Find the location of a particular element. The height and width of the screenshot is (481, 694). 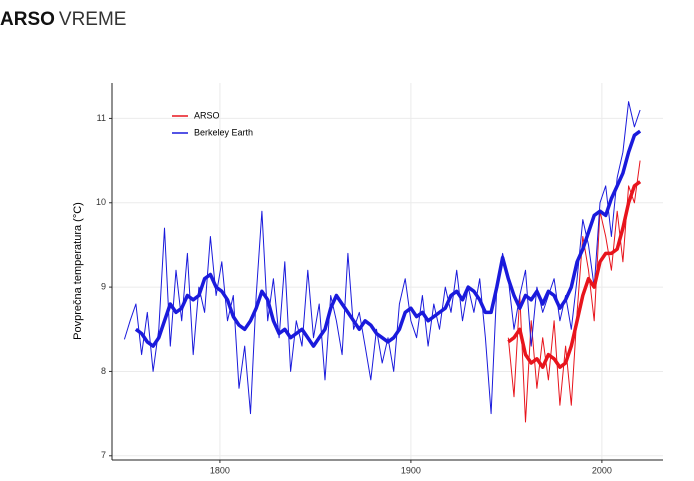

y-tick-label: 9 is located at coordinates (103, 286).